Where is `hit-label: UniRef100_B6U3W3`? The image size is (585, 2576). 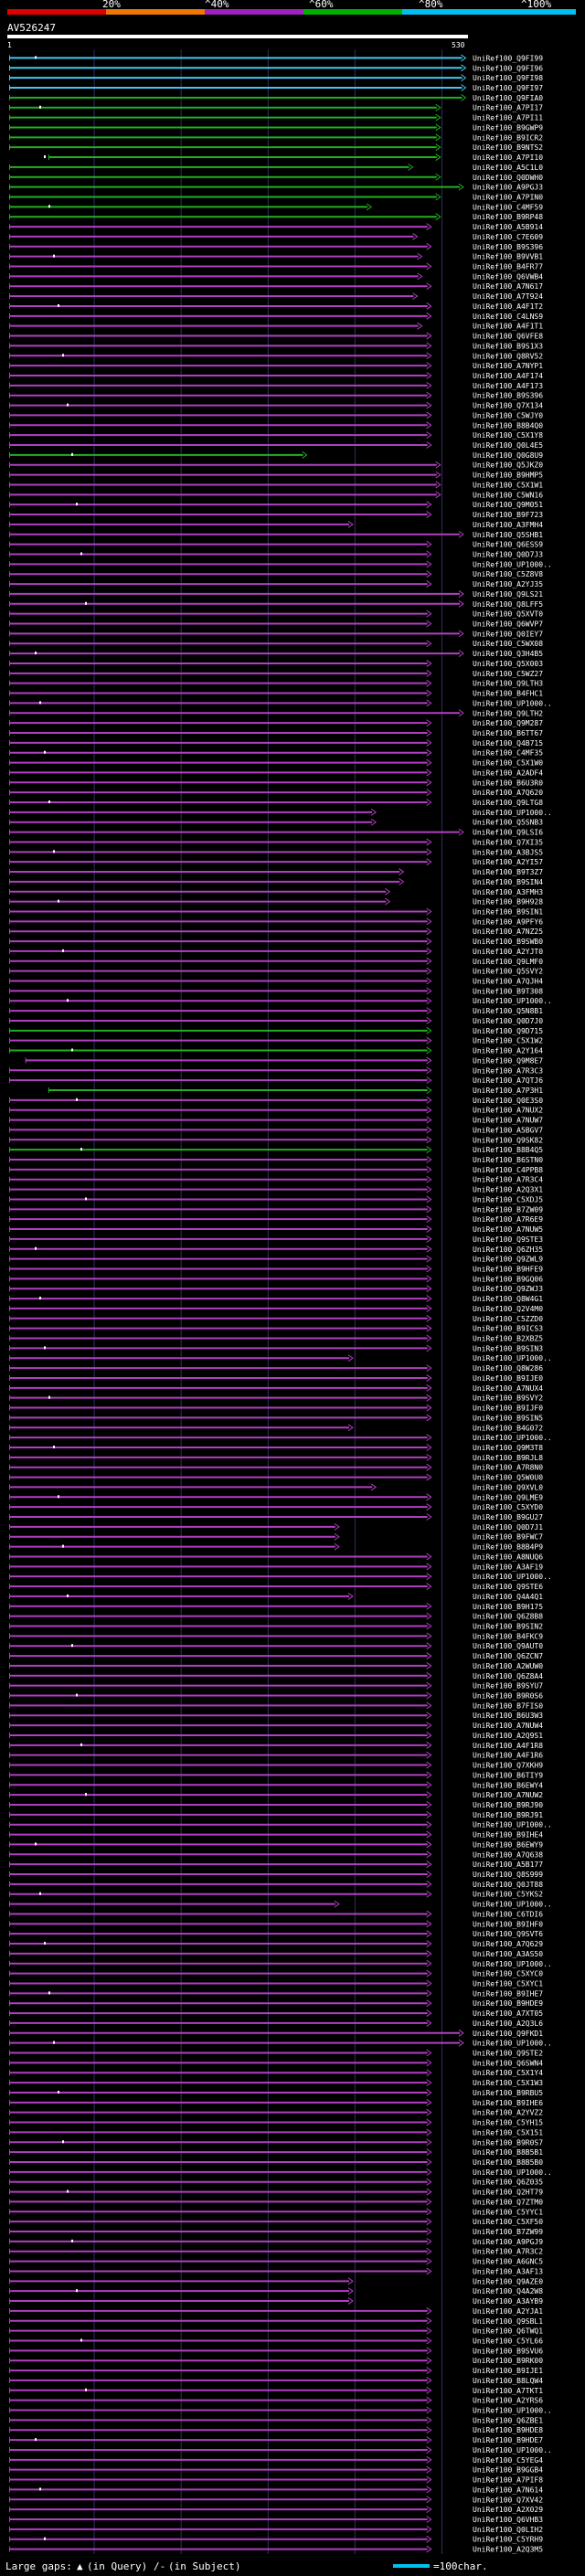 hit-label: UniRef100_B6U3W3 is located at coordinates (508, 1716).